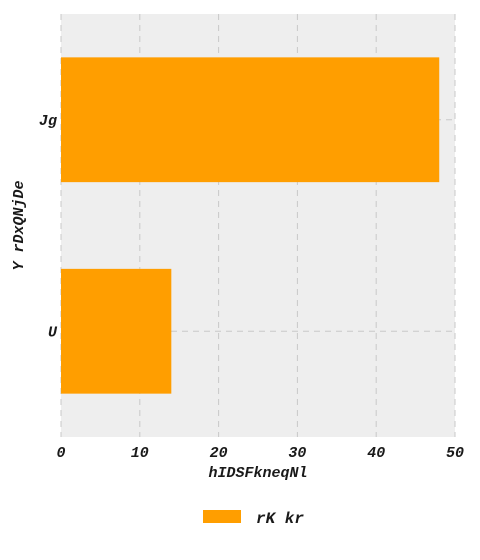  Describe the element at coordinates (297, 453) in the screenshot. I see `x-tick-label: 30` at that location.